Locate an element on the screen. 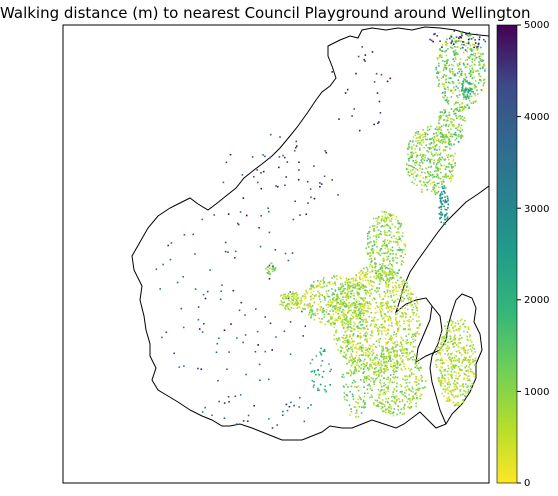 This screenshot has height=496, width=558. distance-point-2042 is located at coordinates (381, 366).